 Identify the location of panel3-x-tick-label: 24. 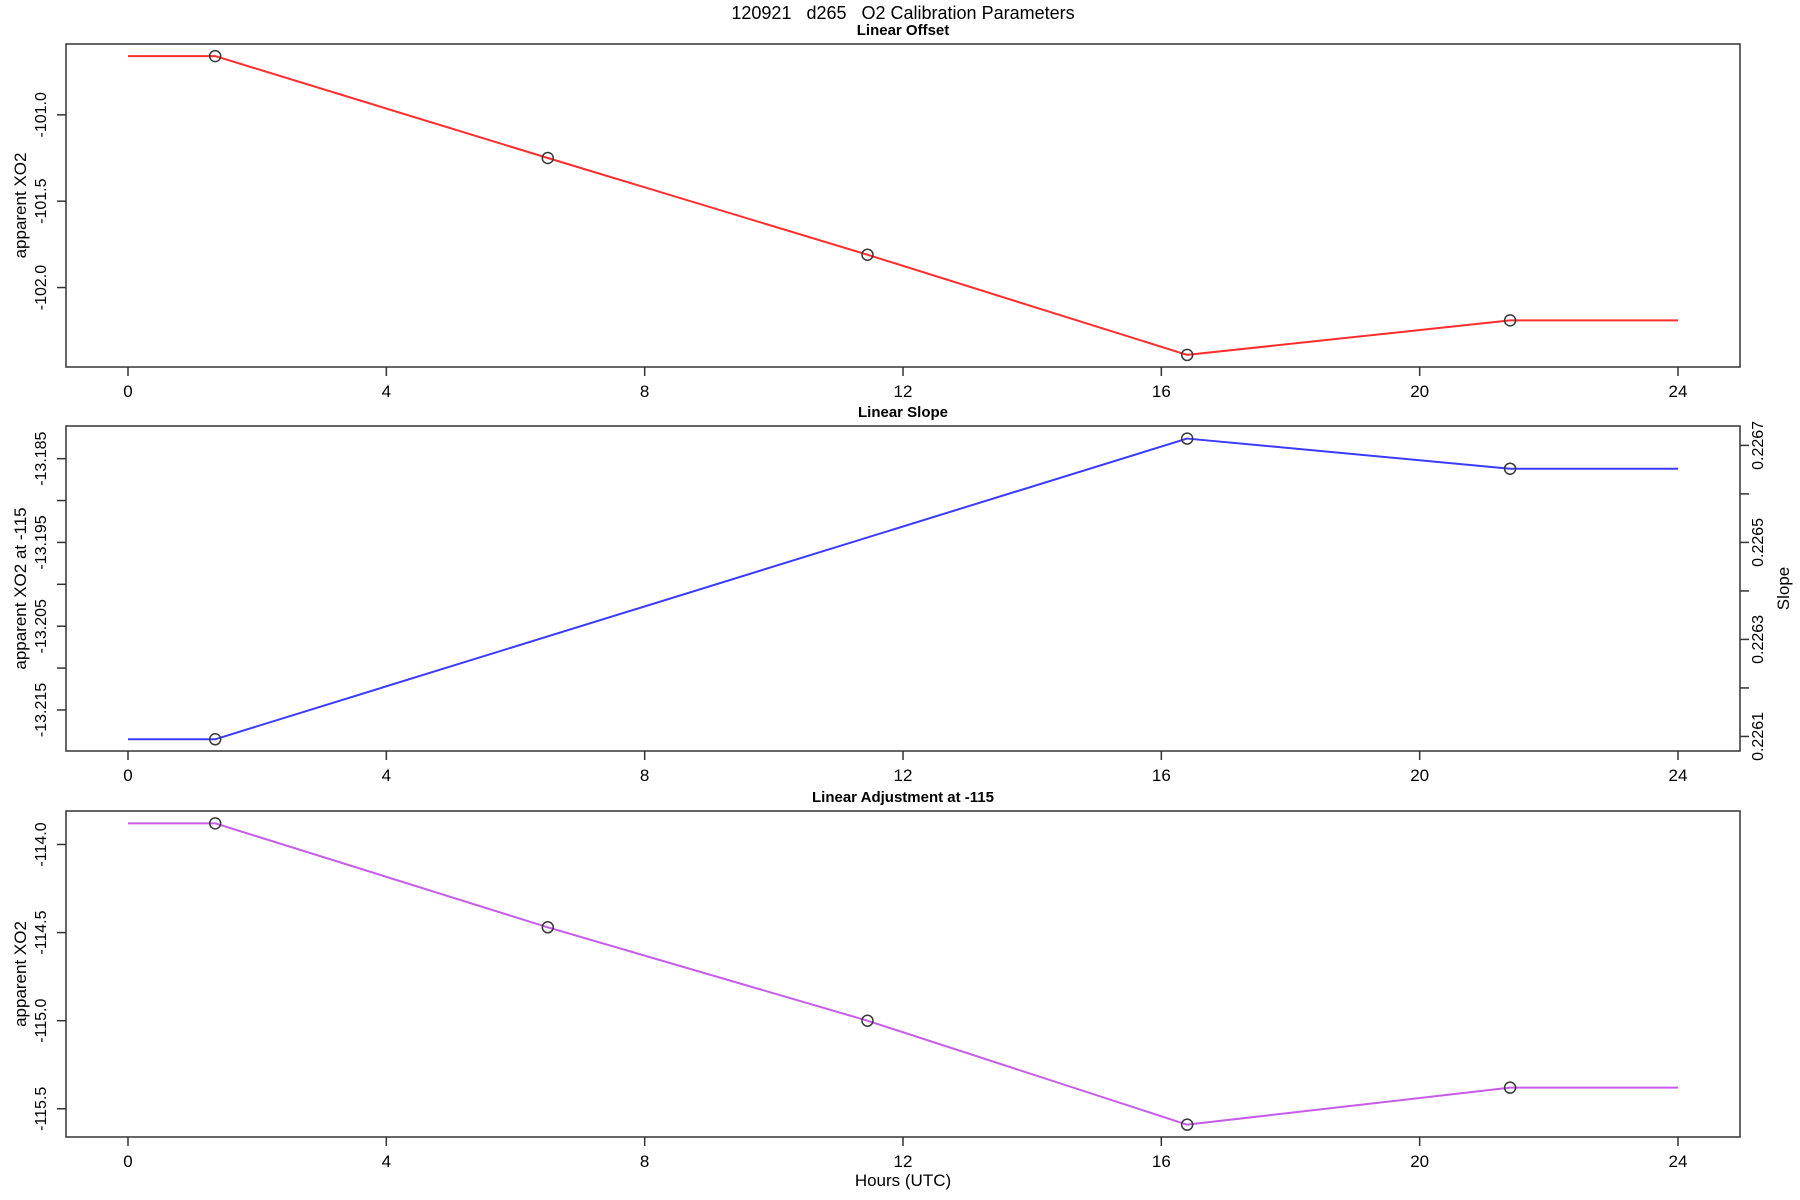
(1678, 1161).